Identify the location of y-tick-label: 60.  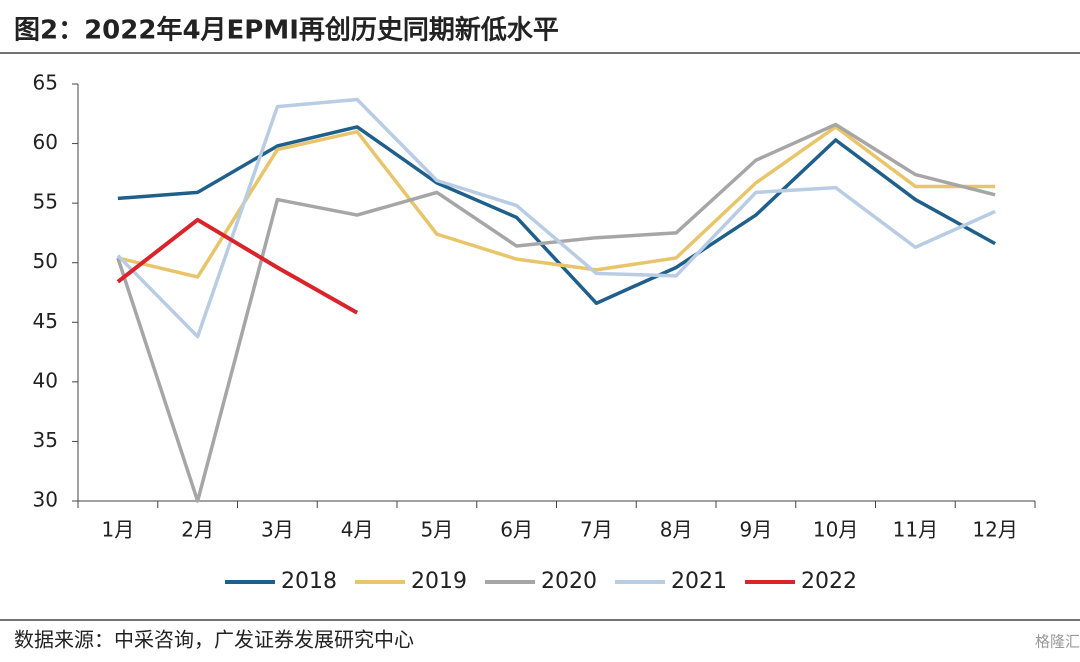
(45, 142).